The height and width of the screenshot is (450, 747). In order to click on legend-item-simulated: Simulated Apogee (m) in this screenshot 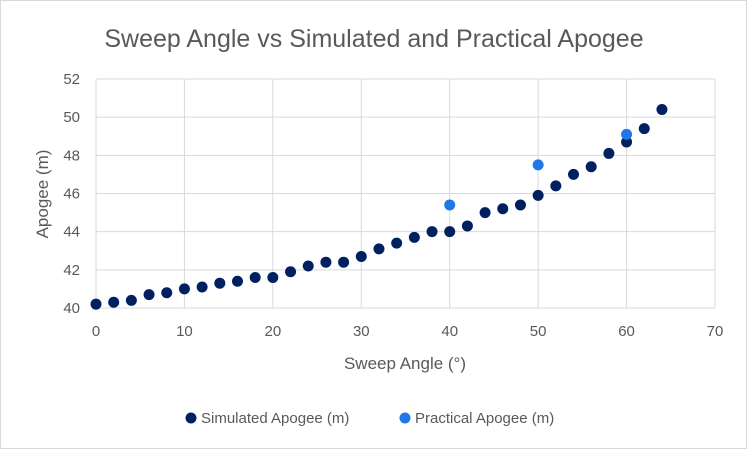, I will do `click(267, 418)`.